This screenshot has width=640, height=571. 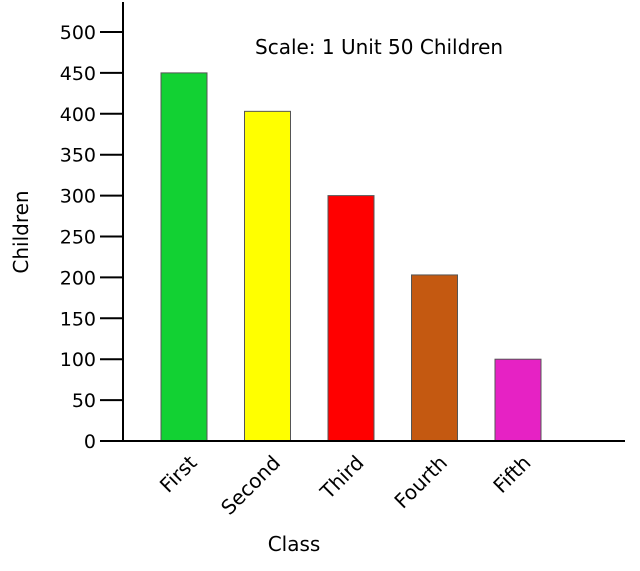 I want to click on bar-first, so click(x=184, y=257).